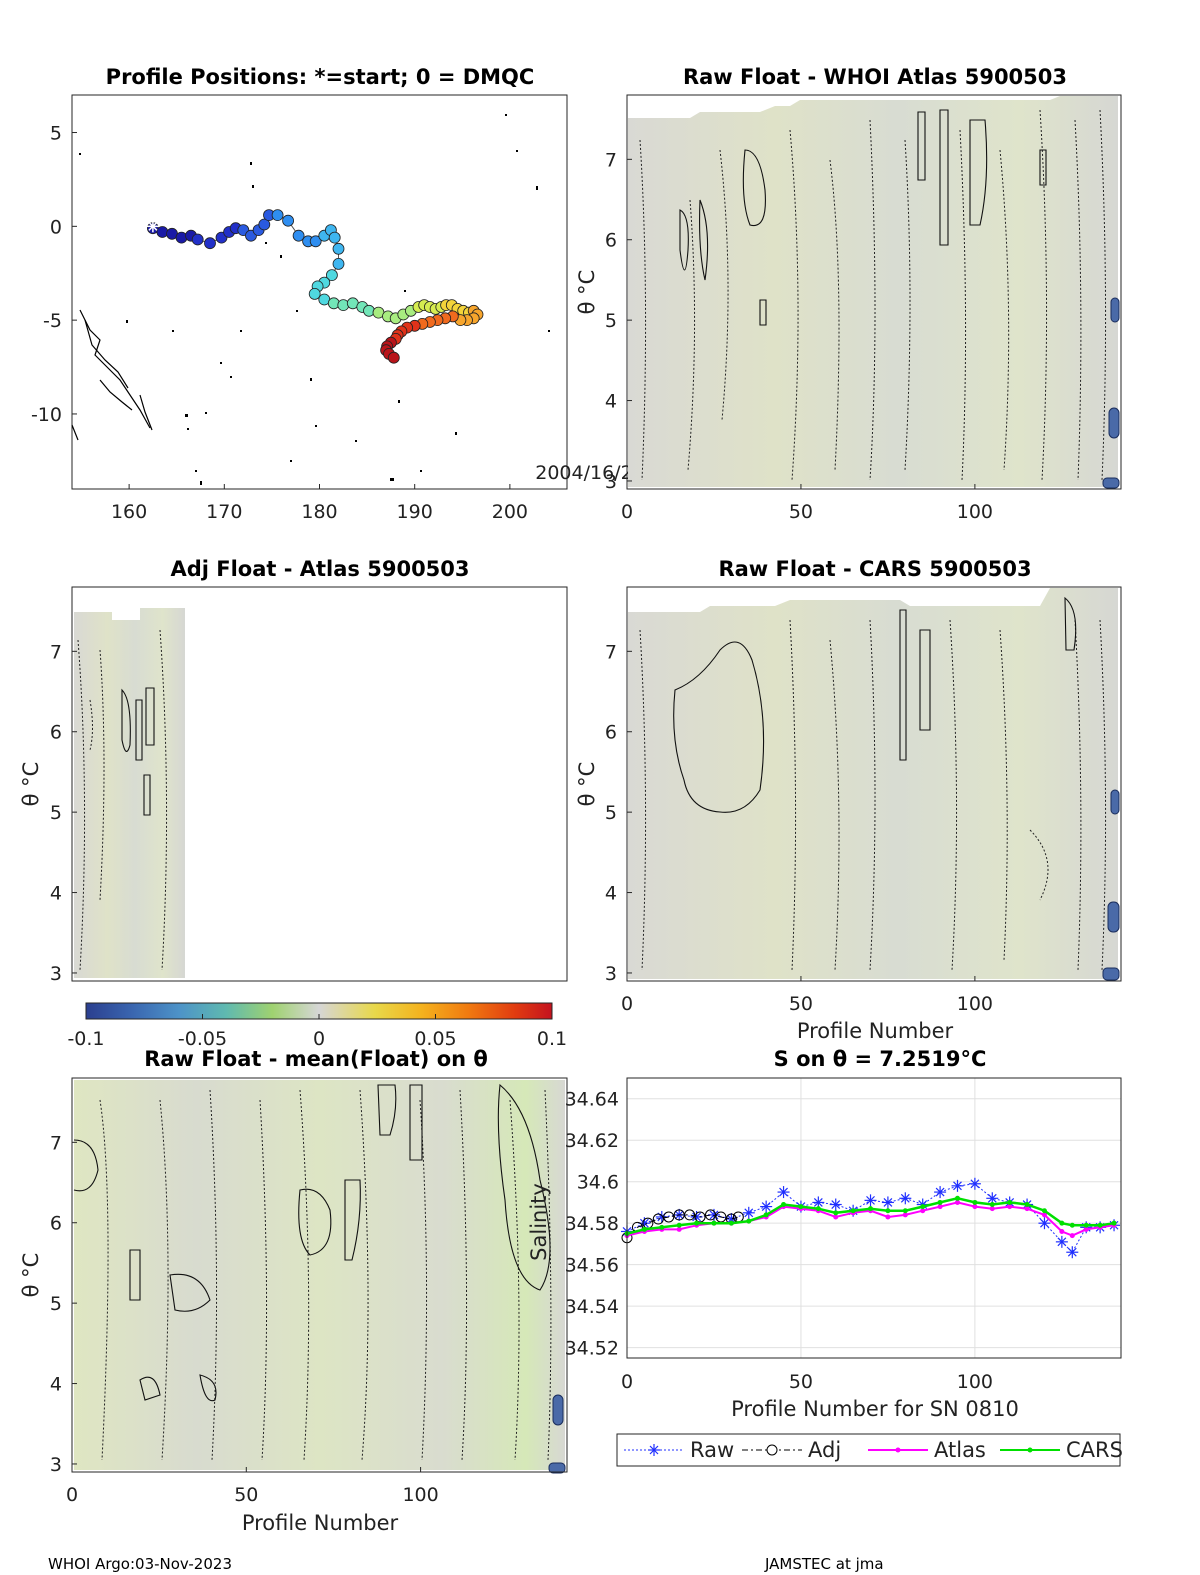  I want to click on y-tick-label: 7, so click(611, 652).